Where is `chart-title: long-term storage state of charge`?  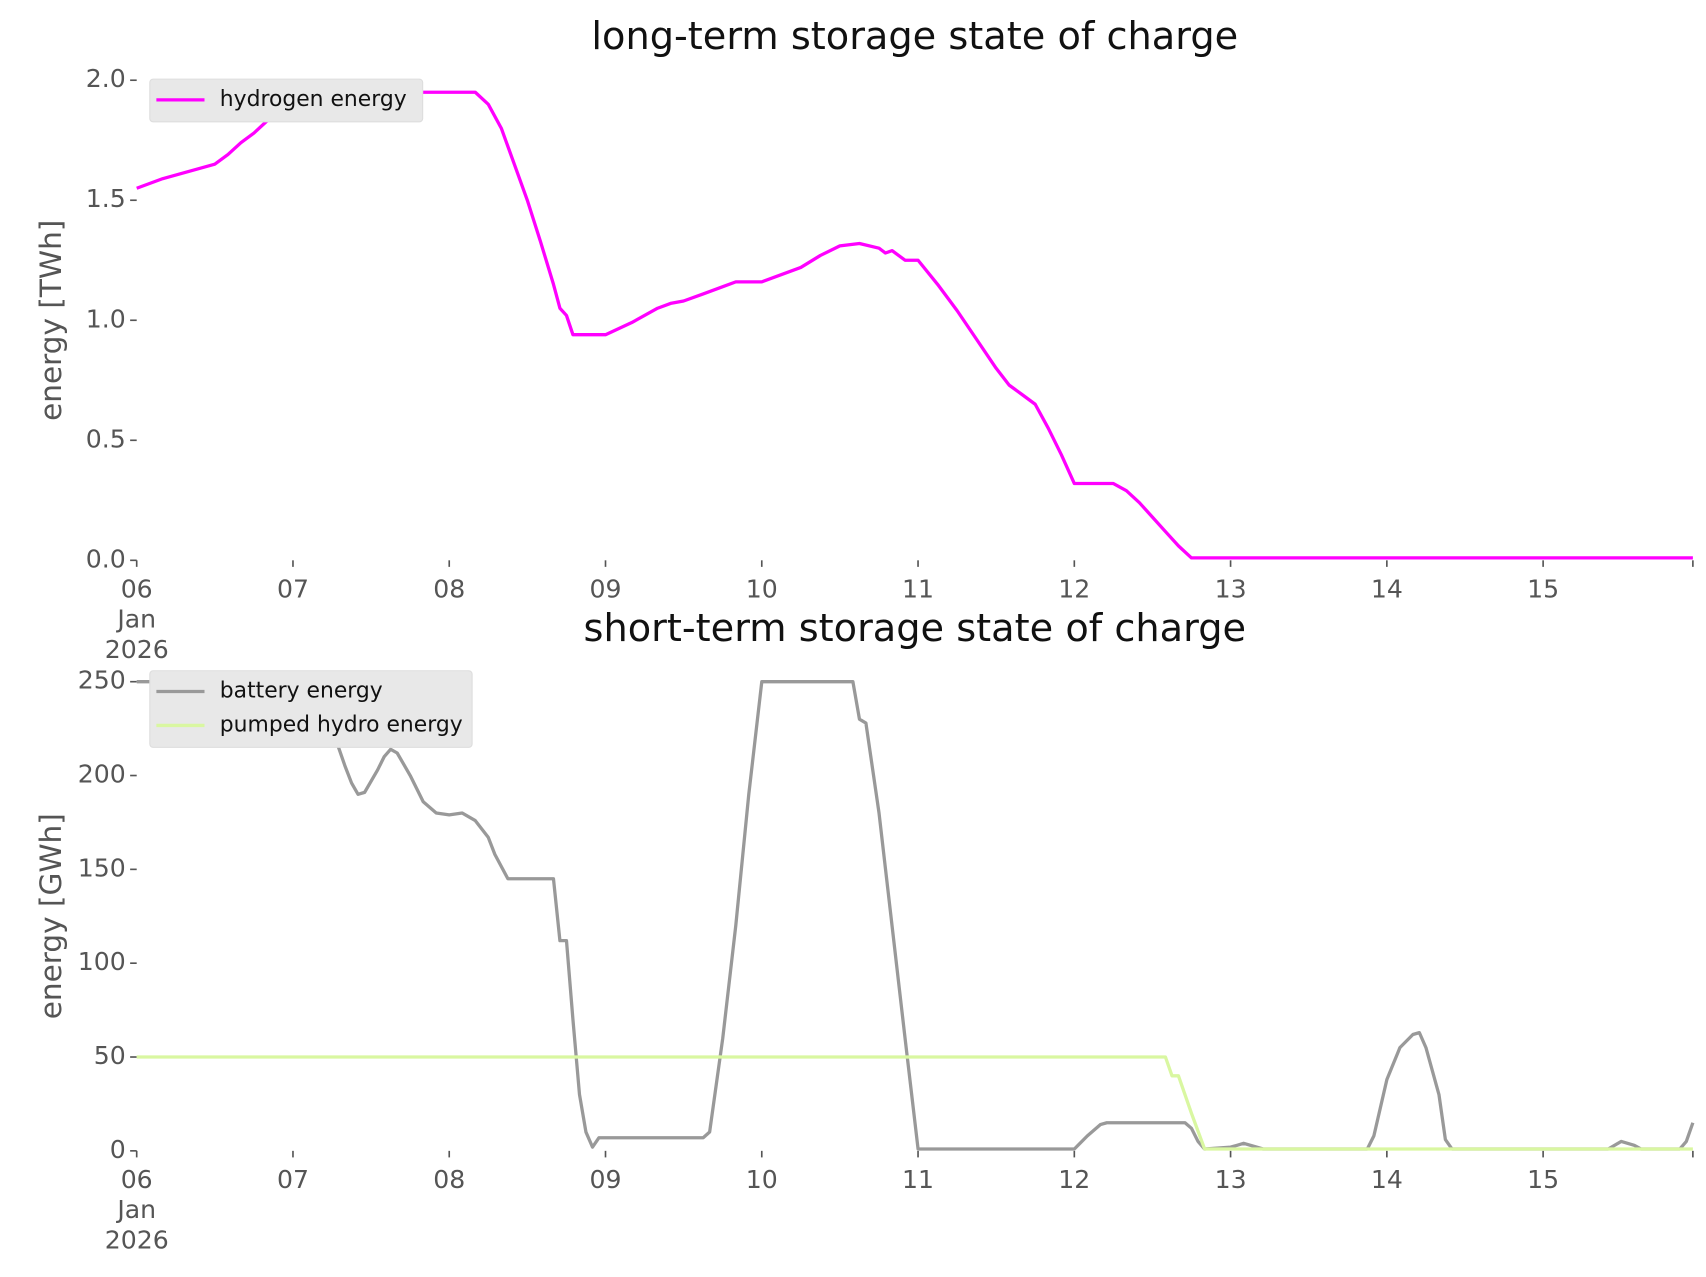
chart-title: long-term storage state of charge is located at coordinates (914, 36).